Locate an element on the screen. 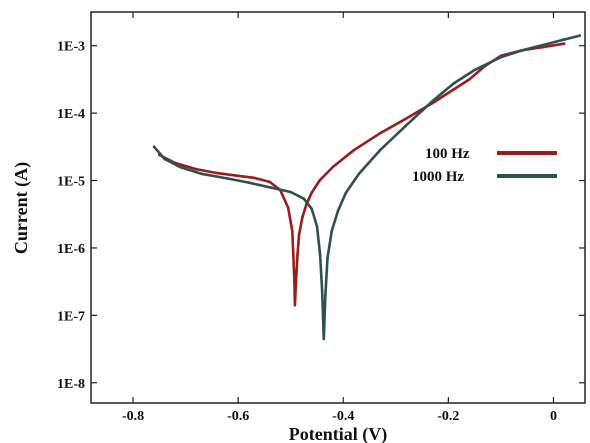 The image size is (590, 443). x-axis-title: Potential (V) is located at coordinates (338, 433).